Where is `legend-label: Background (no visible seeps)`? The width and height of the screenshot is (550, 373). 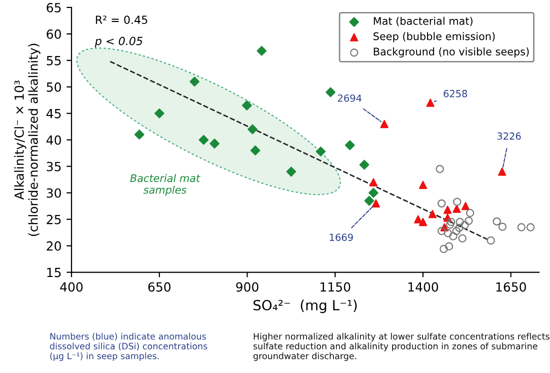 legend-label: Background (no visible seeps) is located at coordinates (451, 52).